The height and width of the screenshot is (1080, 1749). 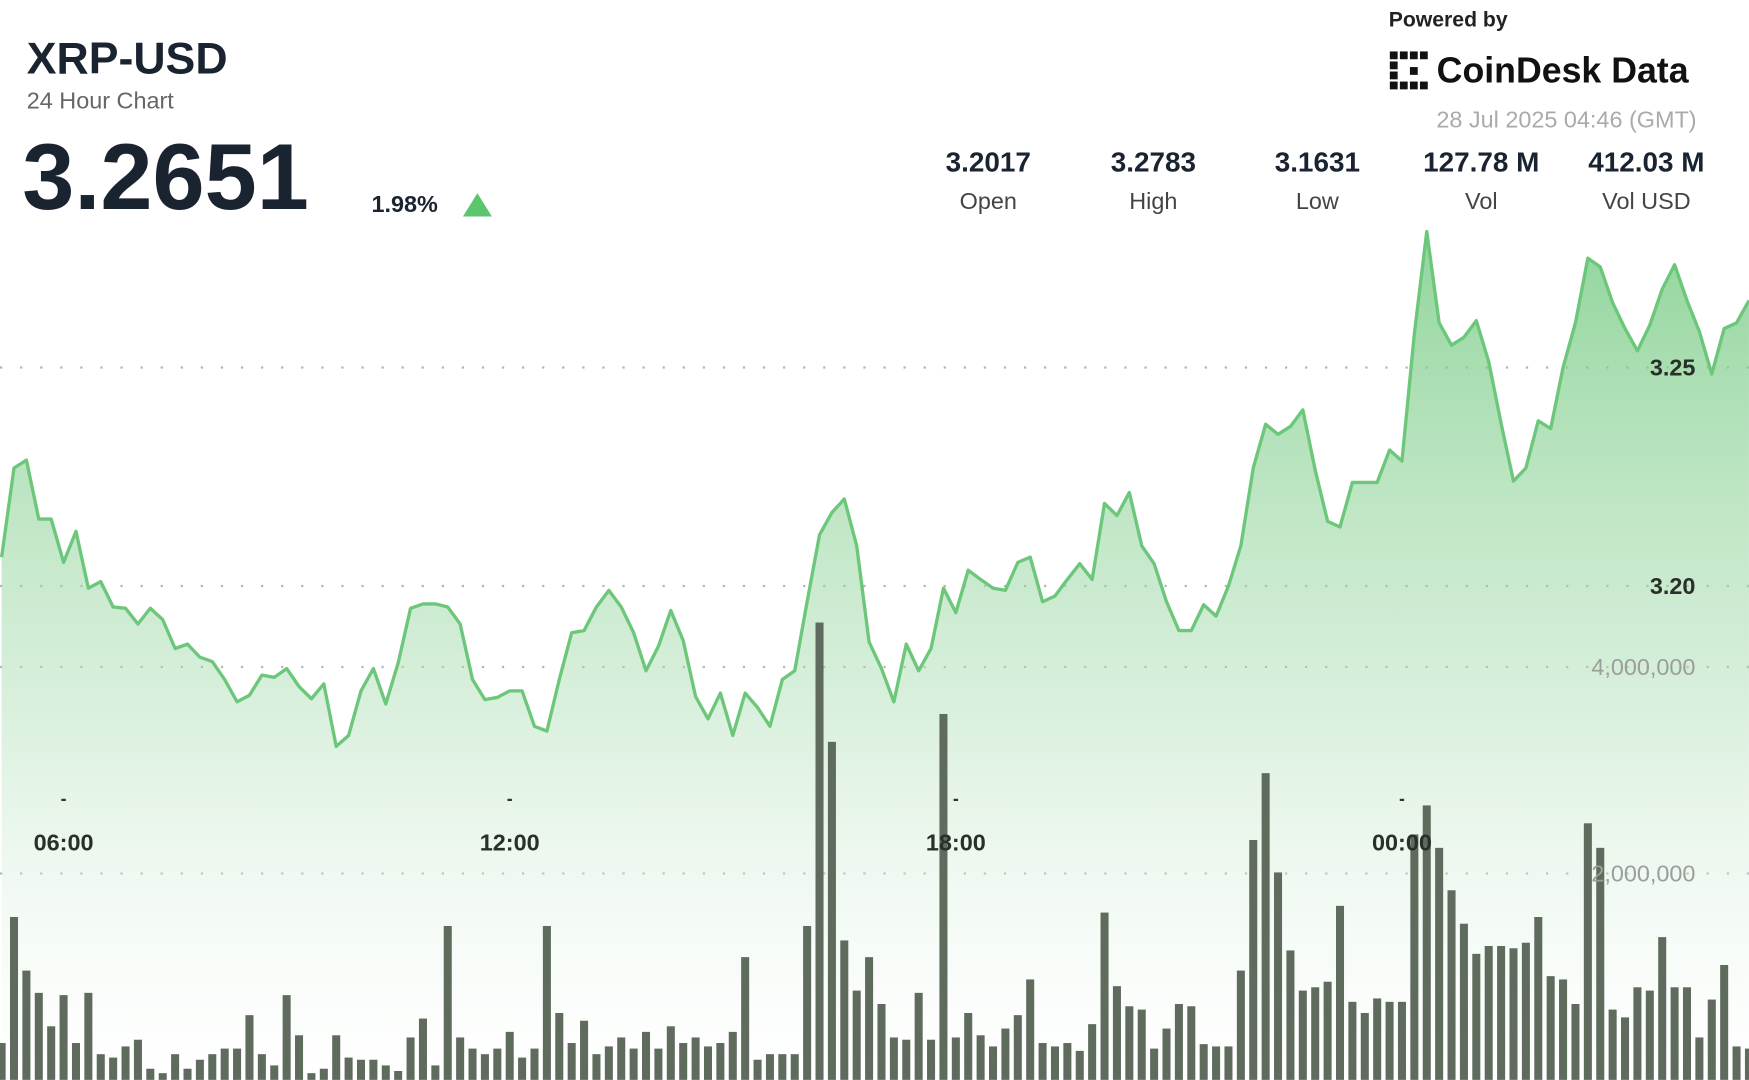 What do you see at coordinates (477, 205) in the screenshot?
I see `up-indicator` at bounding box center [477, 205].